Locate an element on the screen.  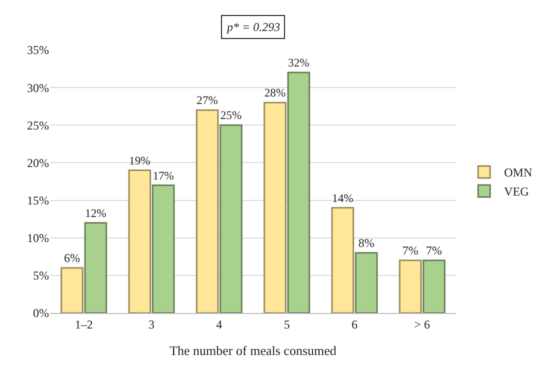
data-label: 19% is located at coordinates (140, 161).